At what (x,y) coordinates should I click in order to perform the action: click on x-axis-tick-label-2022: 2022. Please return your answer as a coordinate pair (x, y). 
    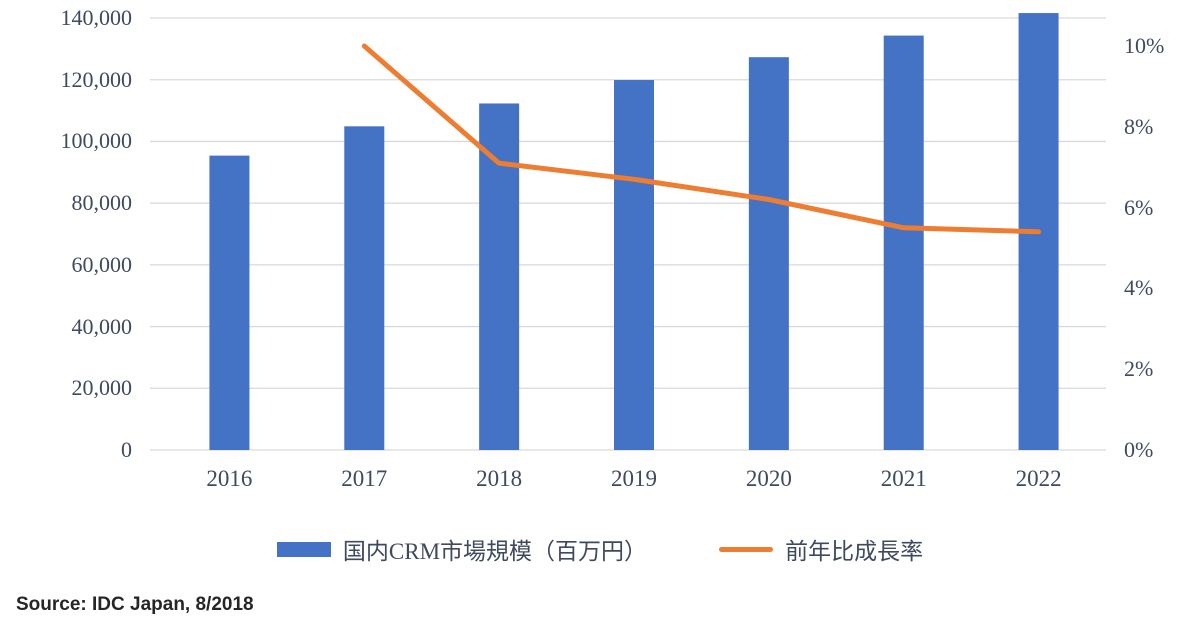
    Looking at the image, I should click on (1038, 478).